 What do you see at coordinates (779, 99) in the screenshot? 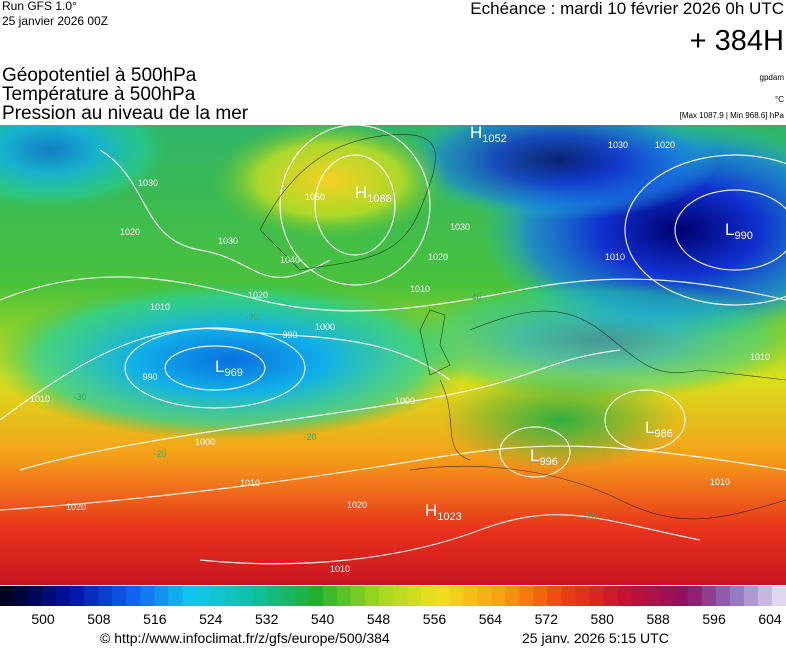
I see `unit-label: °C` at bounding box center [779, 99].